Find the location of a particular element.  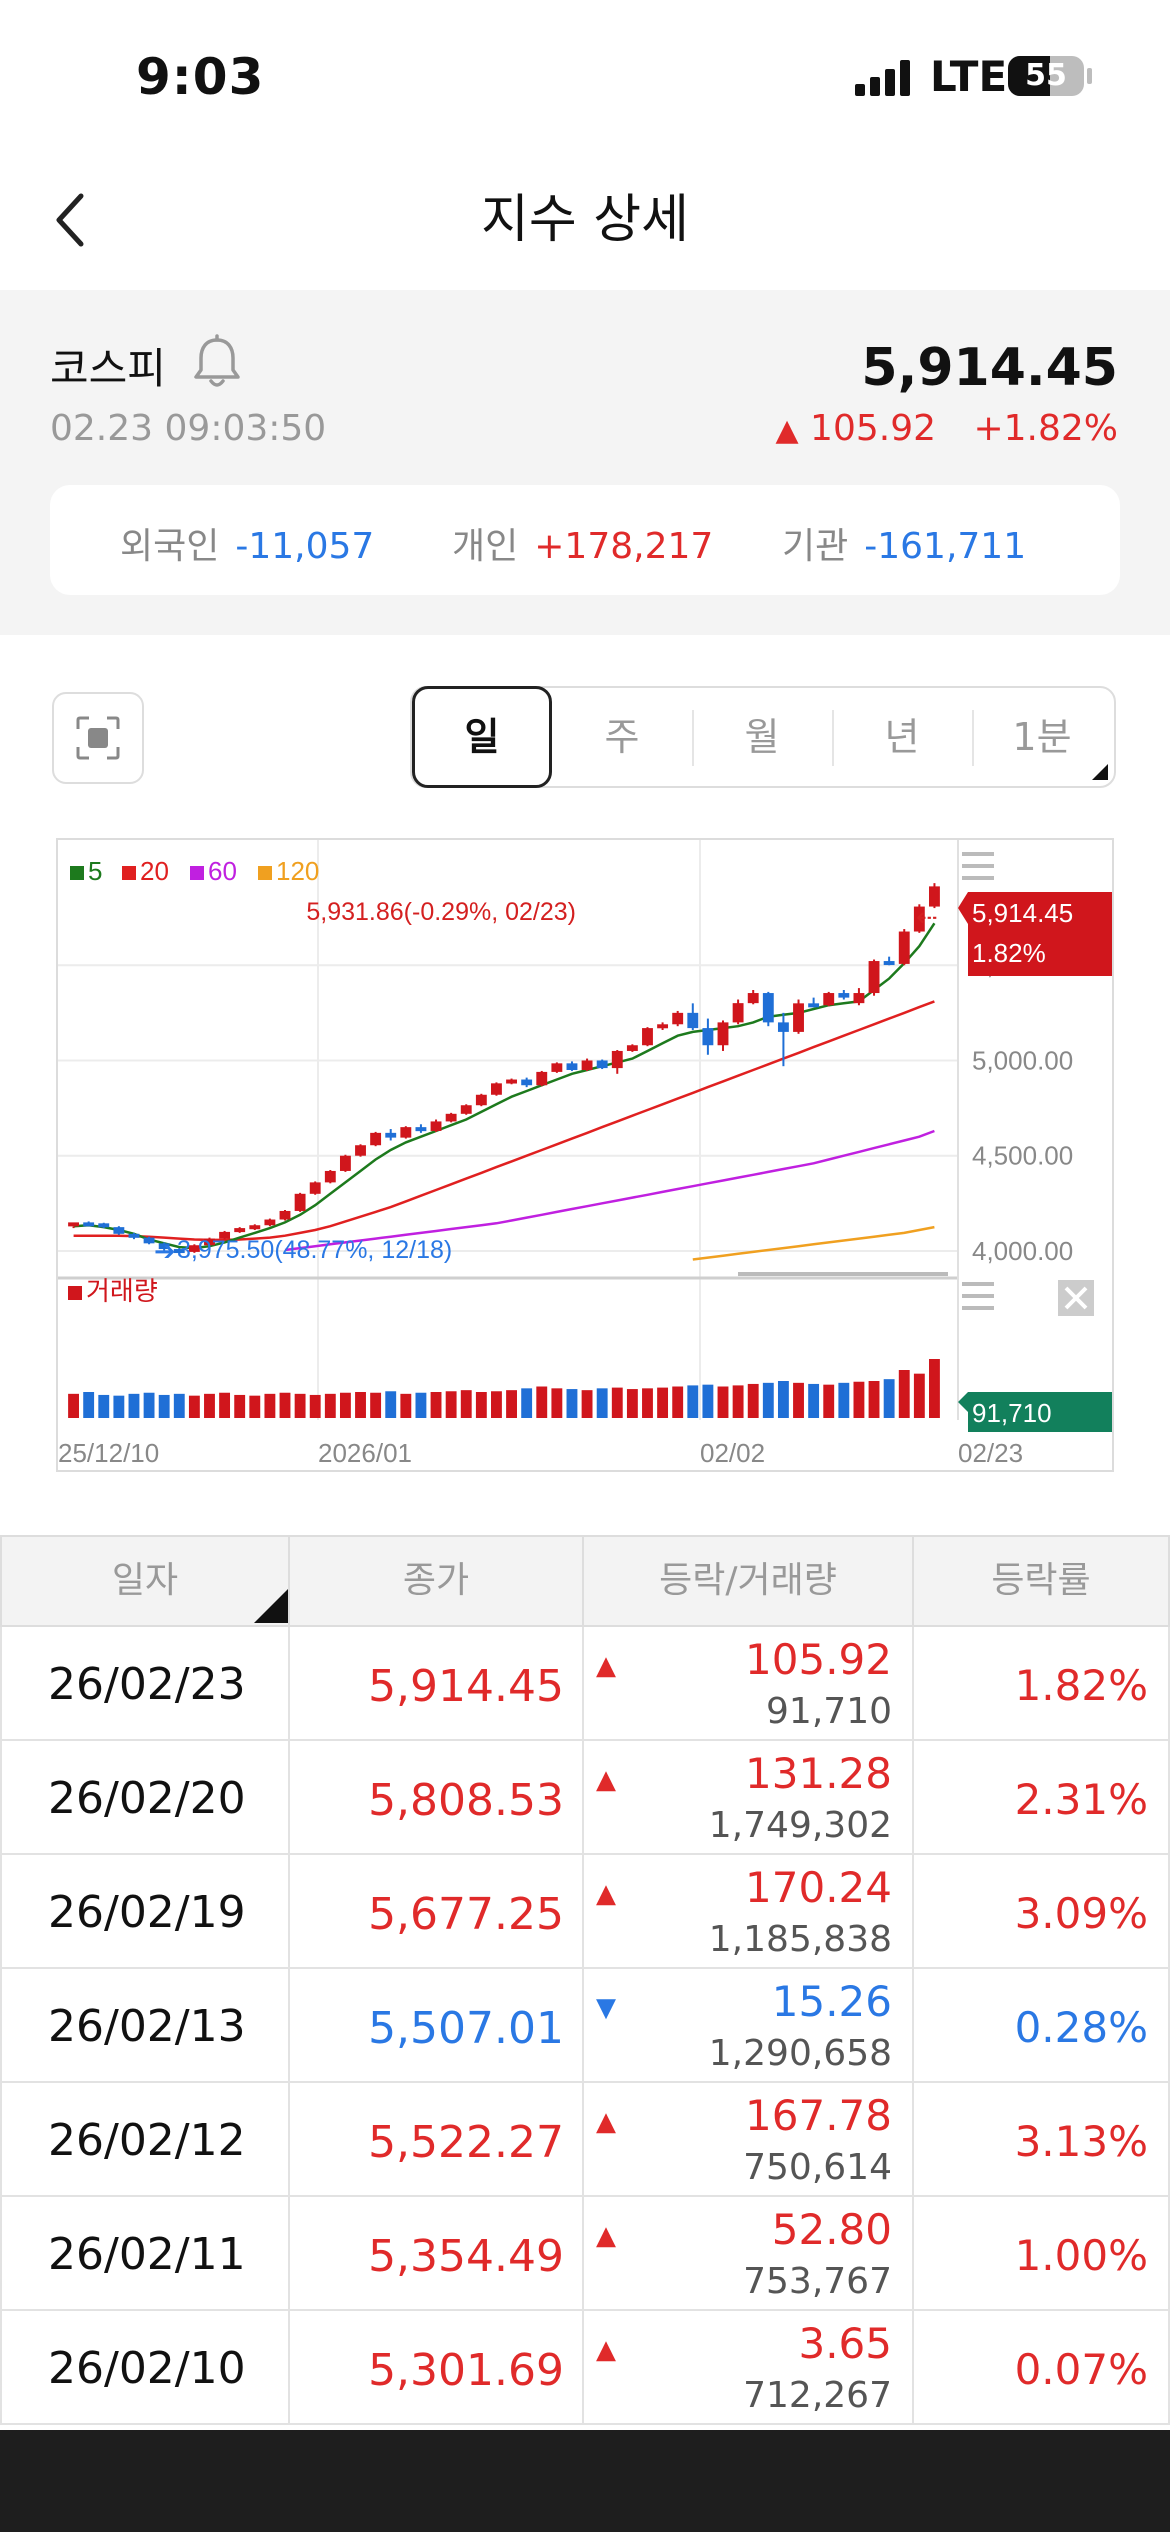

row-volume: 712,267 is located at coordinates (817, 2395).